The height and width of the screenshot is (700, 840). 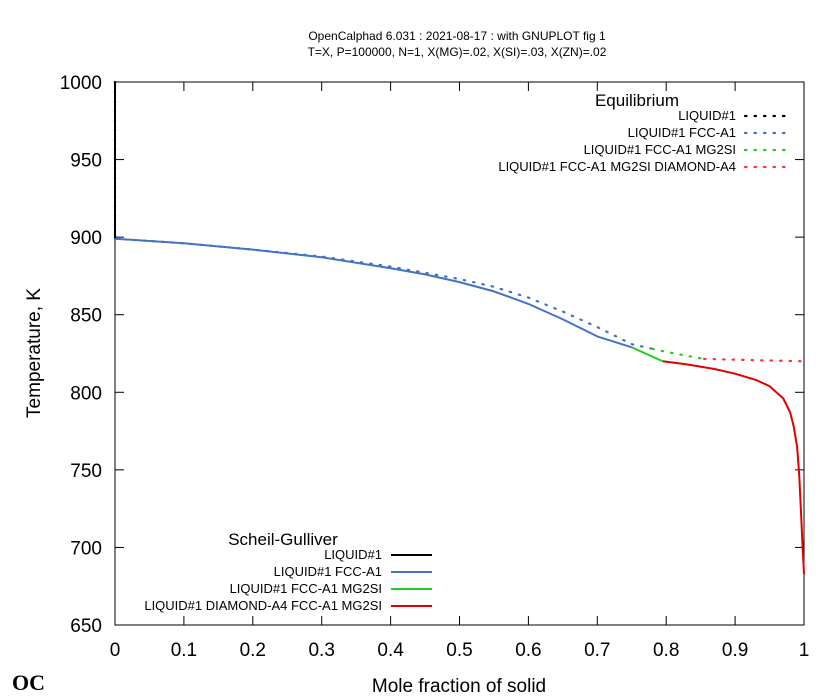 What do you see at coordinates (597, 650) in the screenshot?
I see `x-tick-label: 0.7` at bounding box center [597, 650].